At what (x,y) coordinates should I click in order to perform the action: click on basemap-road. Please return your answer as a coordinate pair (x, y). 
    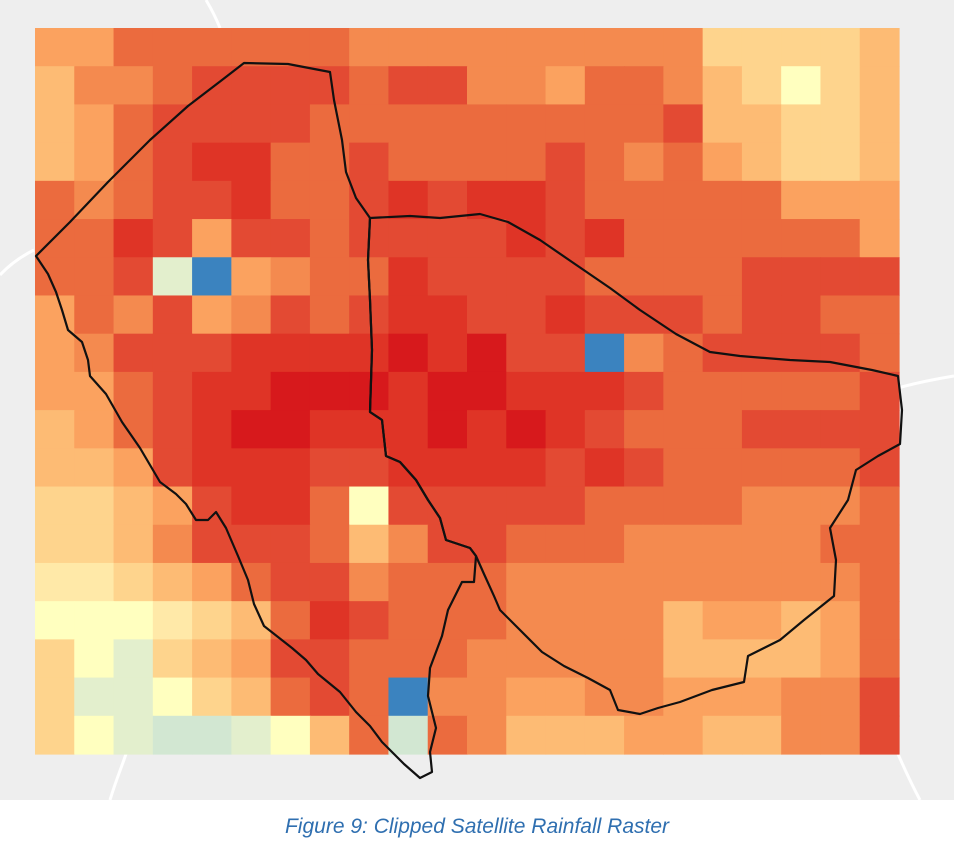
    Looking at the image, I should click on (213, 14).